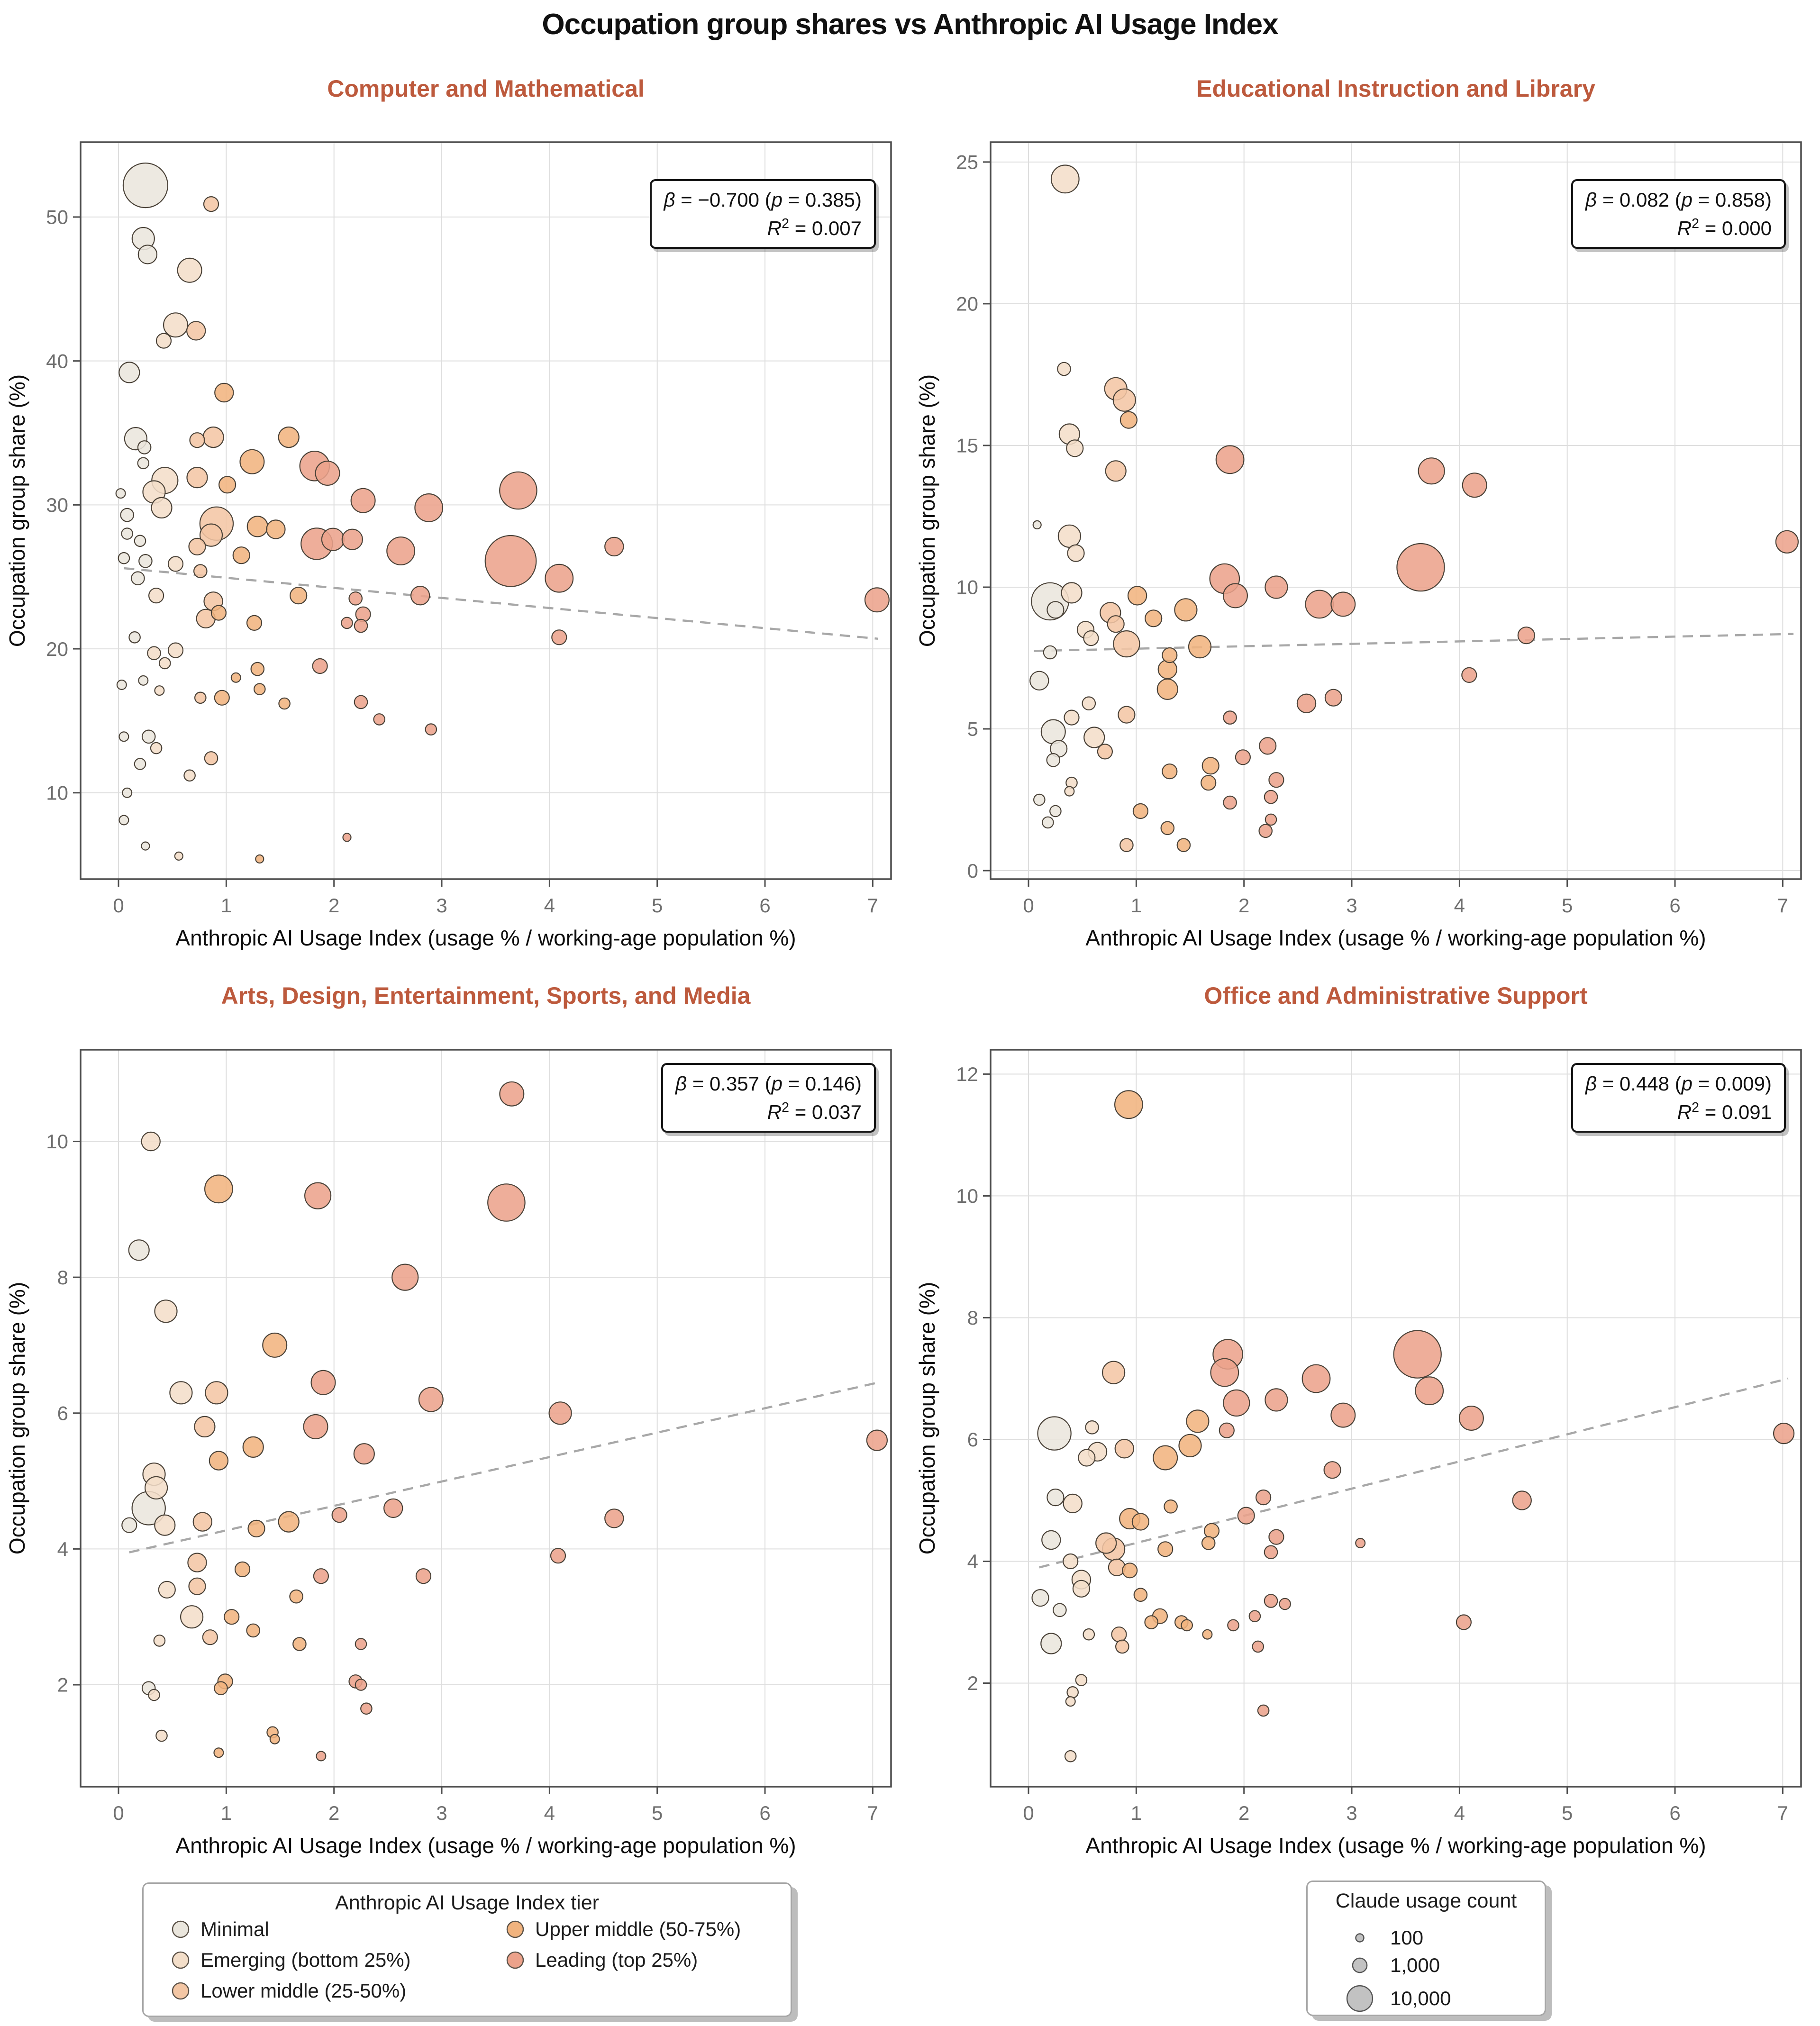  I want to click on svg-text: 20, so click(57, 649).